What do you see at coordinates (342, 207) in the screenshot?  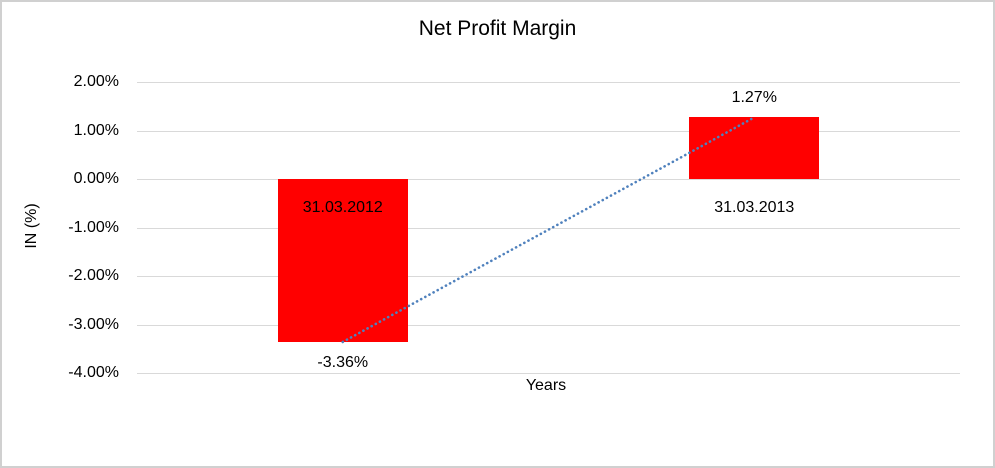 I see `category-label: 31.03.2012` at bounding box center [342, 207].